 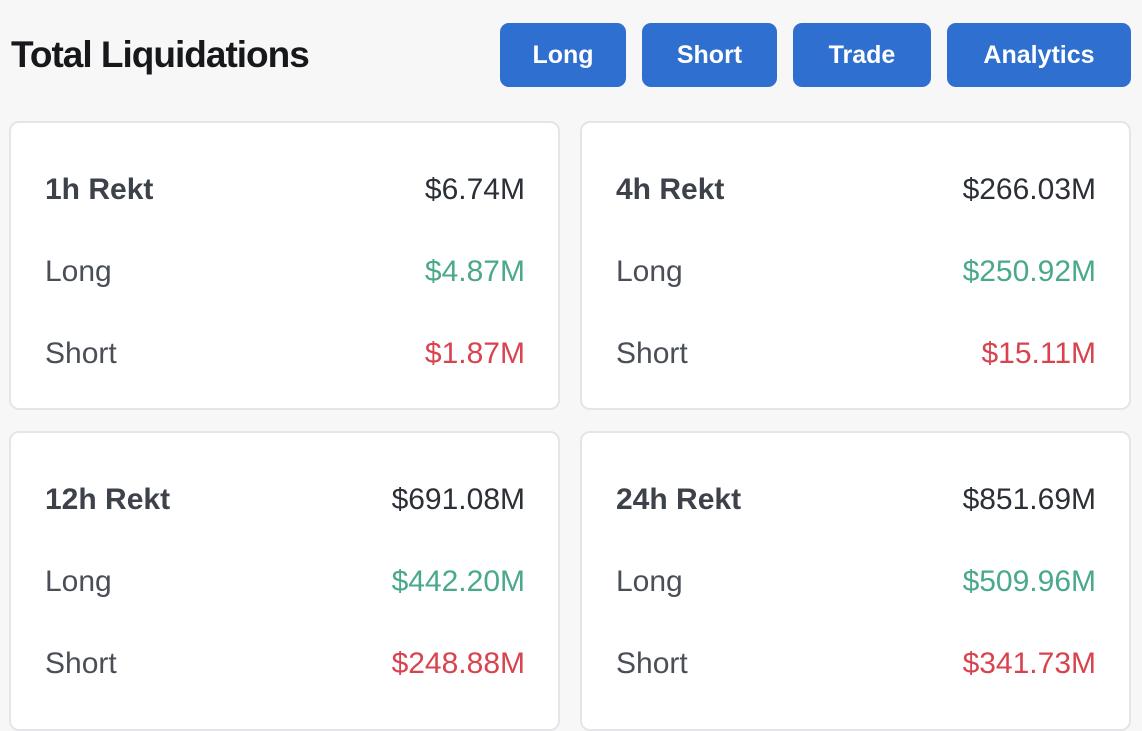 What do you see at coordinates (474, 353) in the screenshot?
I see `short-value: $1.87M` at bounding box center [474, 353].